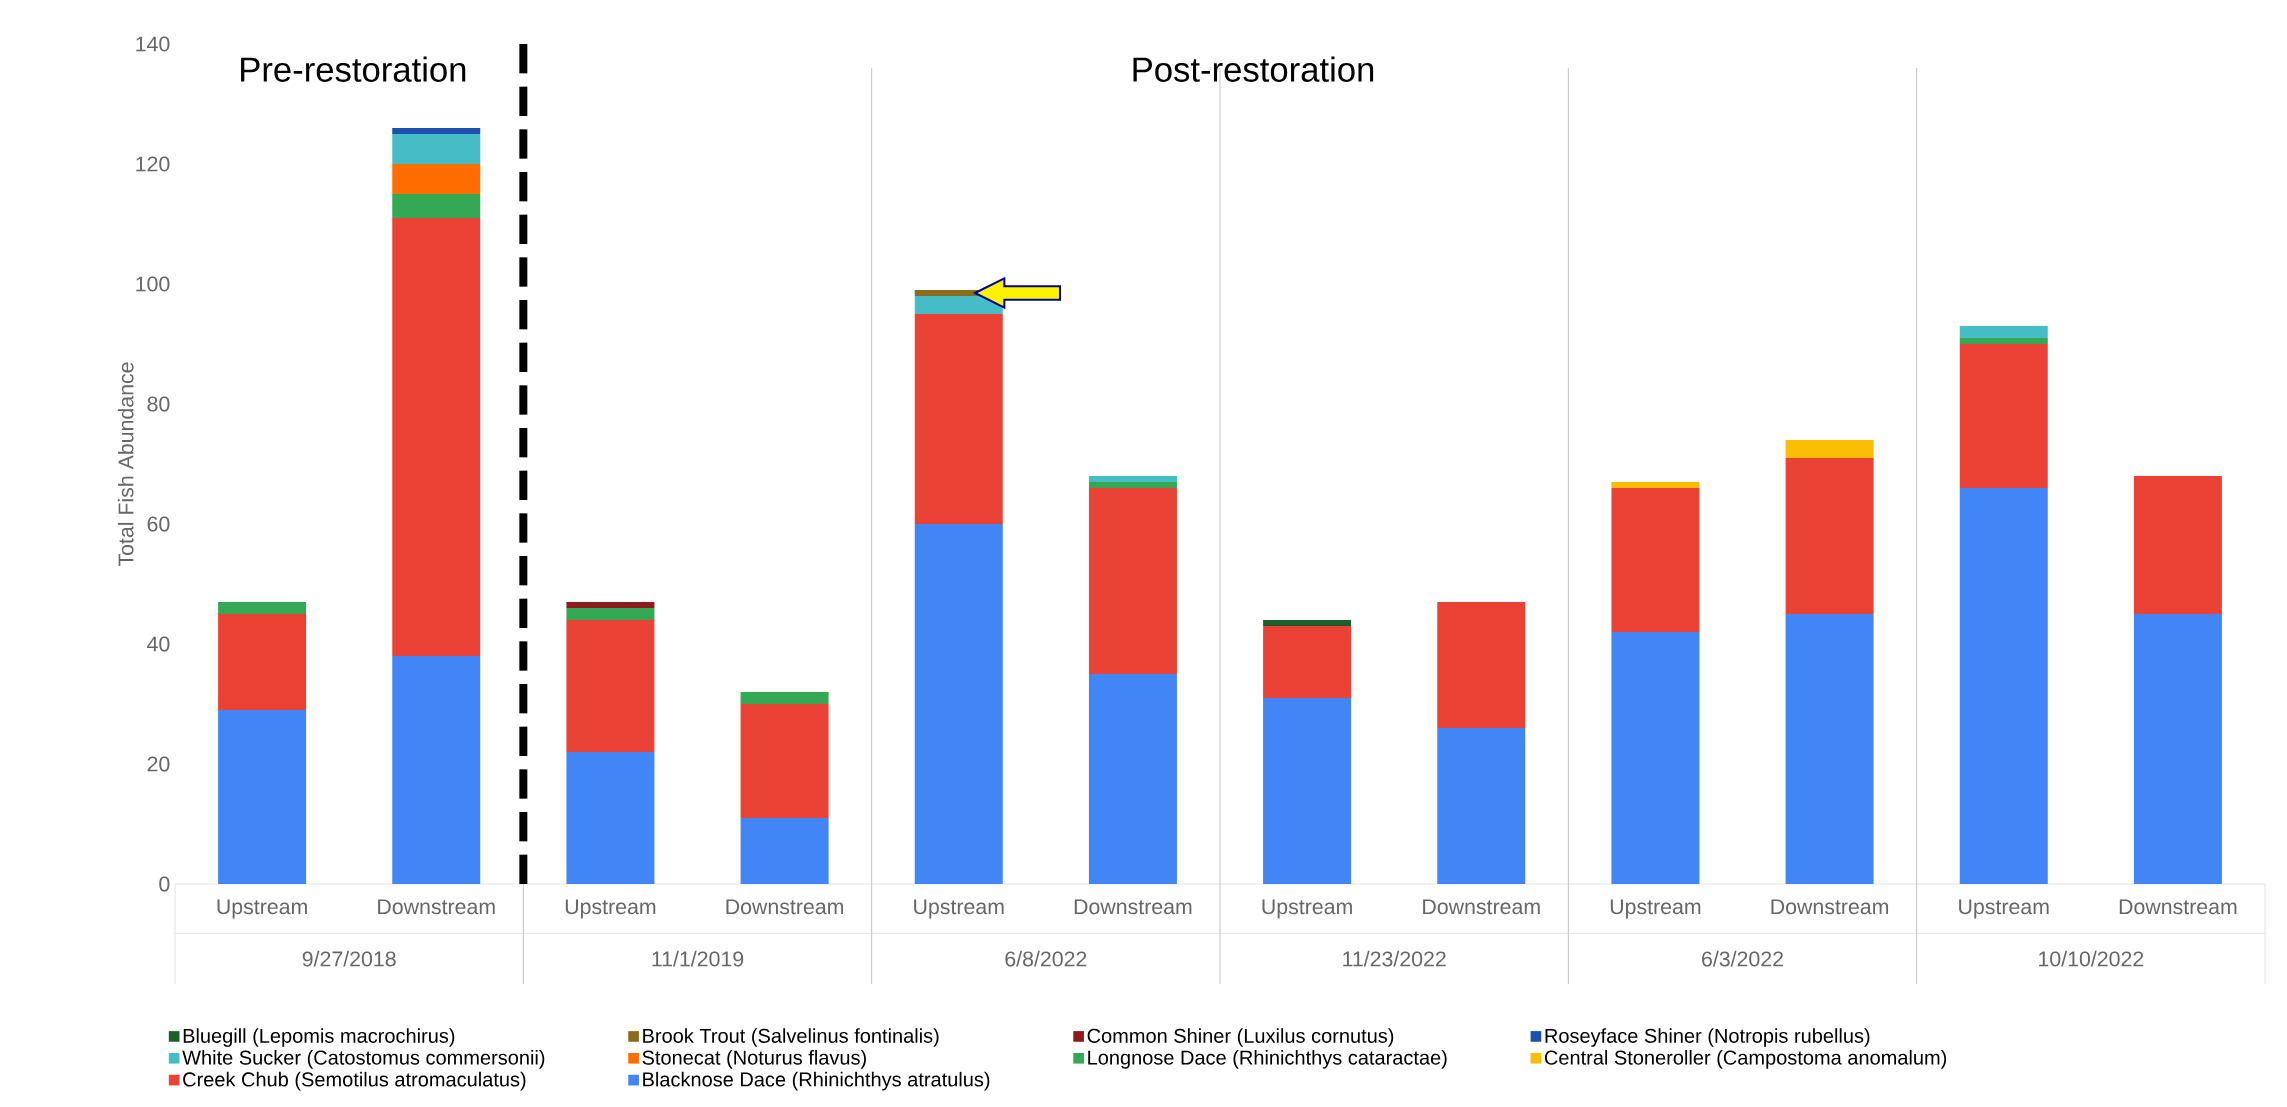  I want to click on legend-label: Roseyface Shiner (Notropis rubellus), so click(1707, 1037).